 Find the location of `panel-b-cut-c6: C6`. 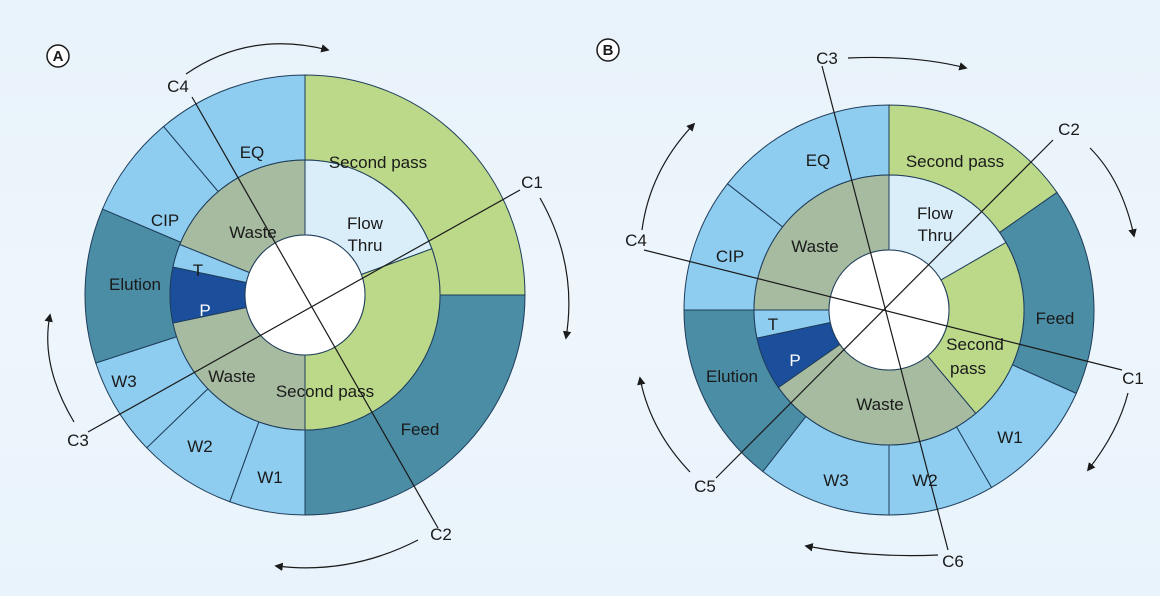

panel-b-cut-c6: C6 is located at coordinates (953, 561).